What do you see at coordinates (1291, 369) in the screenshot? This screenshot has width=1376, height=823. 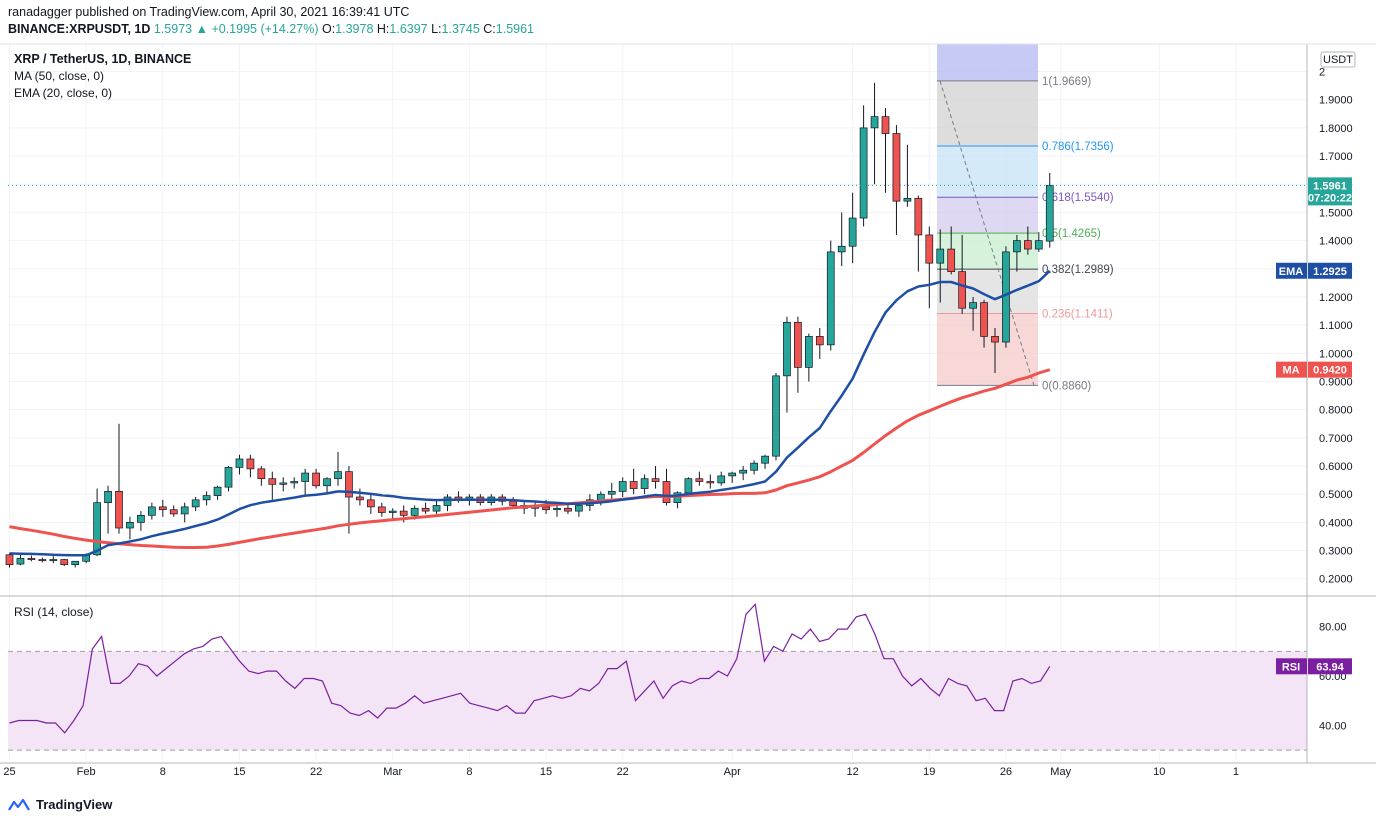 I see `ma-tag` at bounding box center [1291, 369].